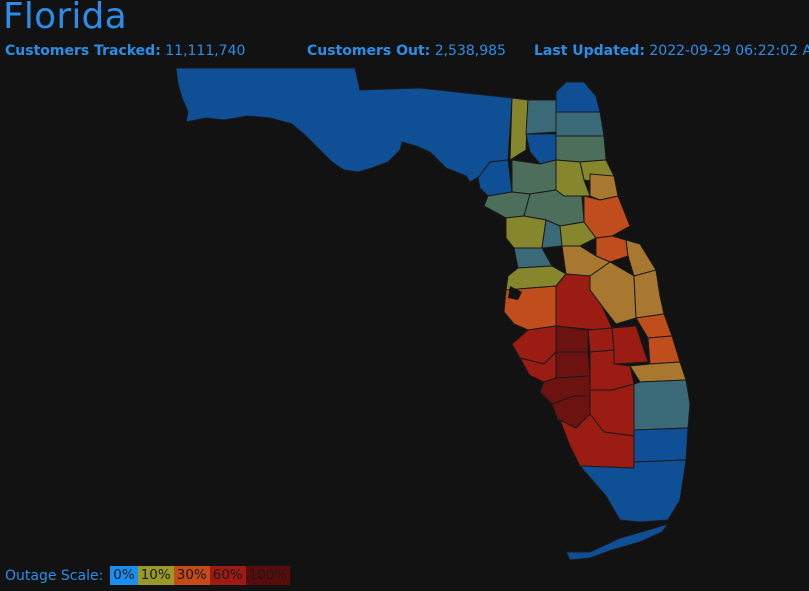 This screenshot has height=591, width=809. What do you see at coordinates (65, 18) in the screenshot?
I see `page-title: Florida` at bounding box center [65, 18].